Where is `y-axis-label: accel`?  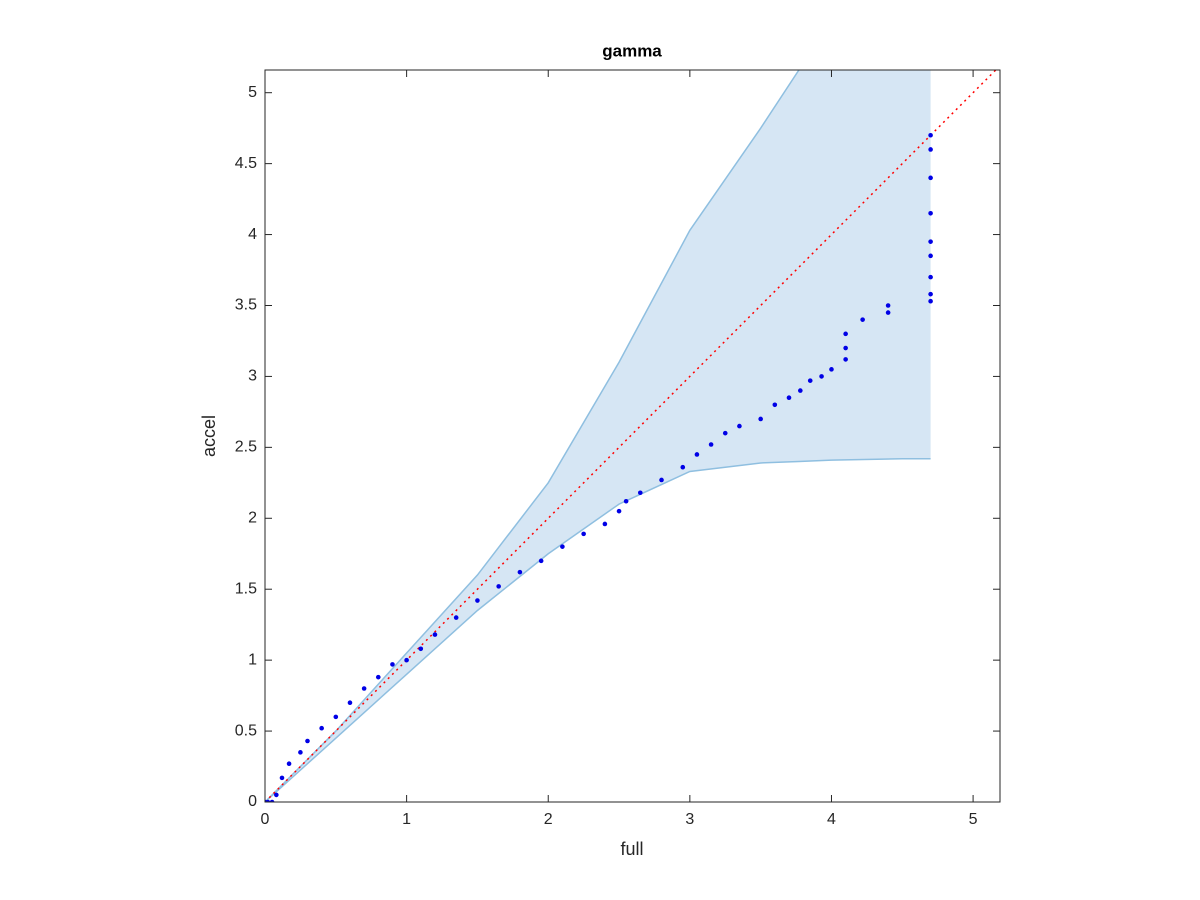
y-axis-label: accel is located at coordinates (209, 436).